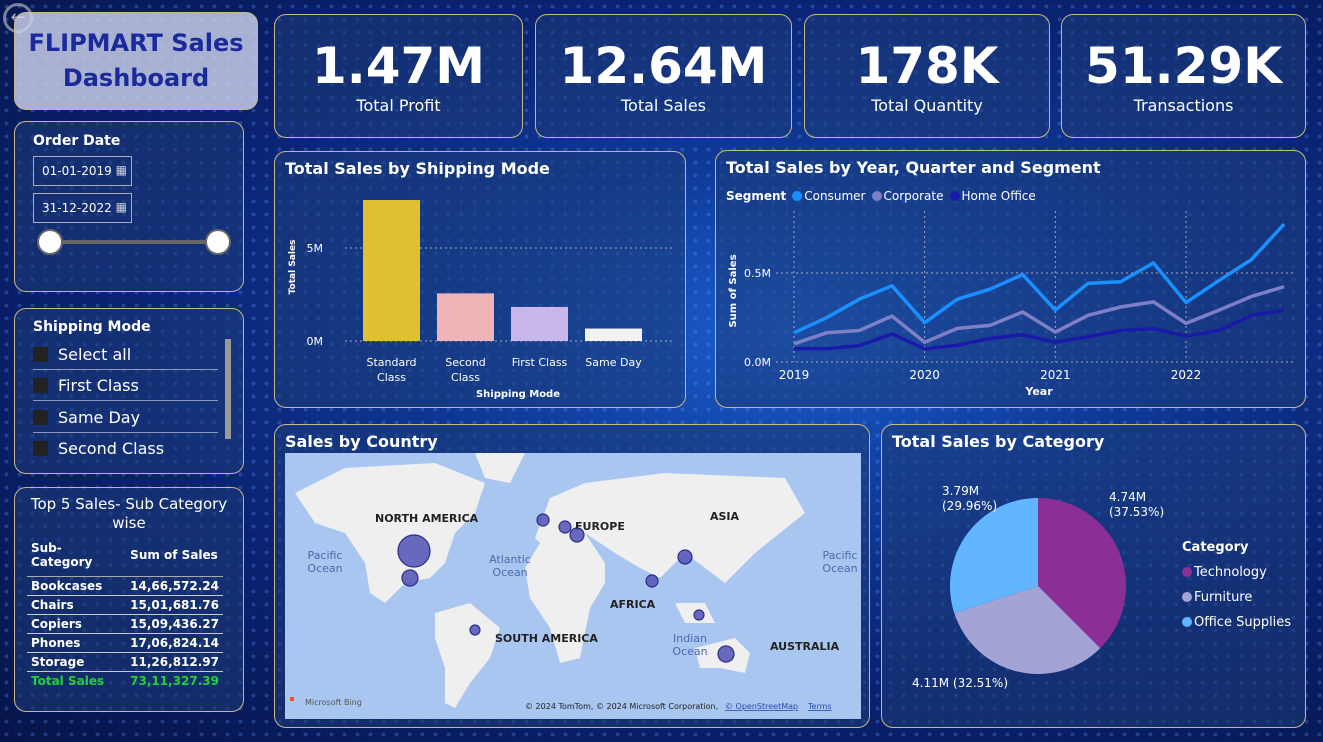  Describe the element at coordinates (125, 624) in the screenshot. I see `table-row: Copiers 15,09,436.27` at that location.